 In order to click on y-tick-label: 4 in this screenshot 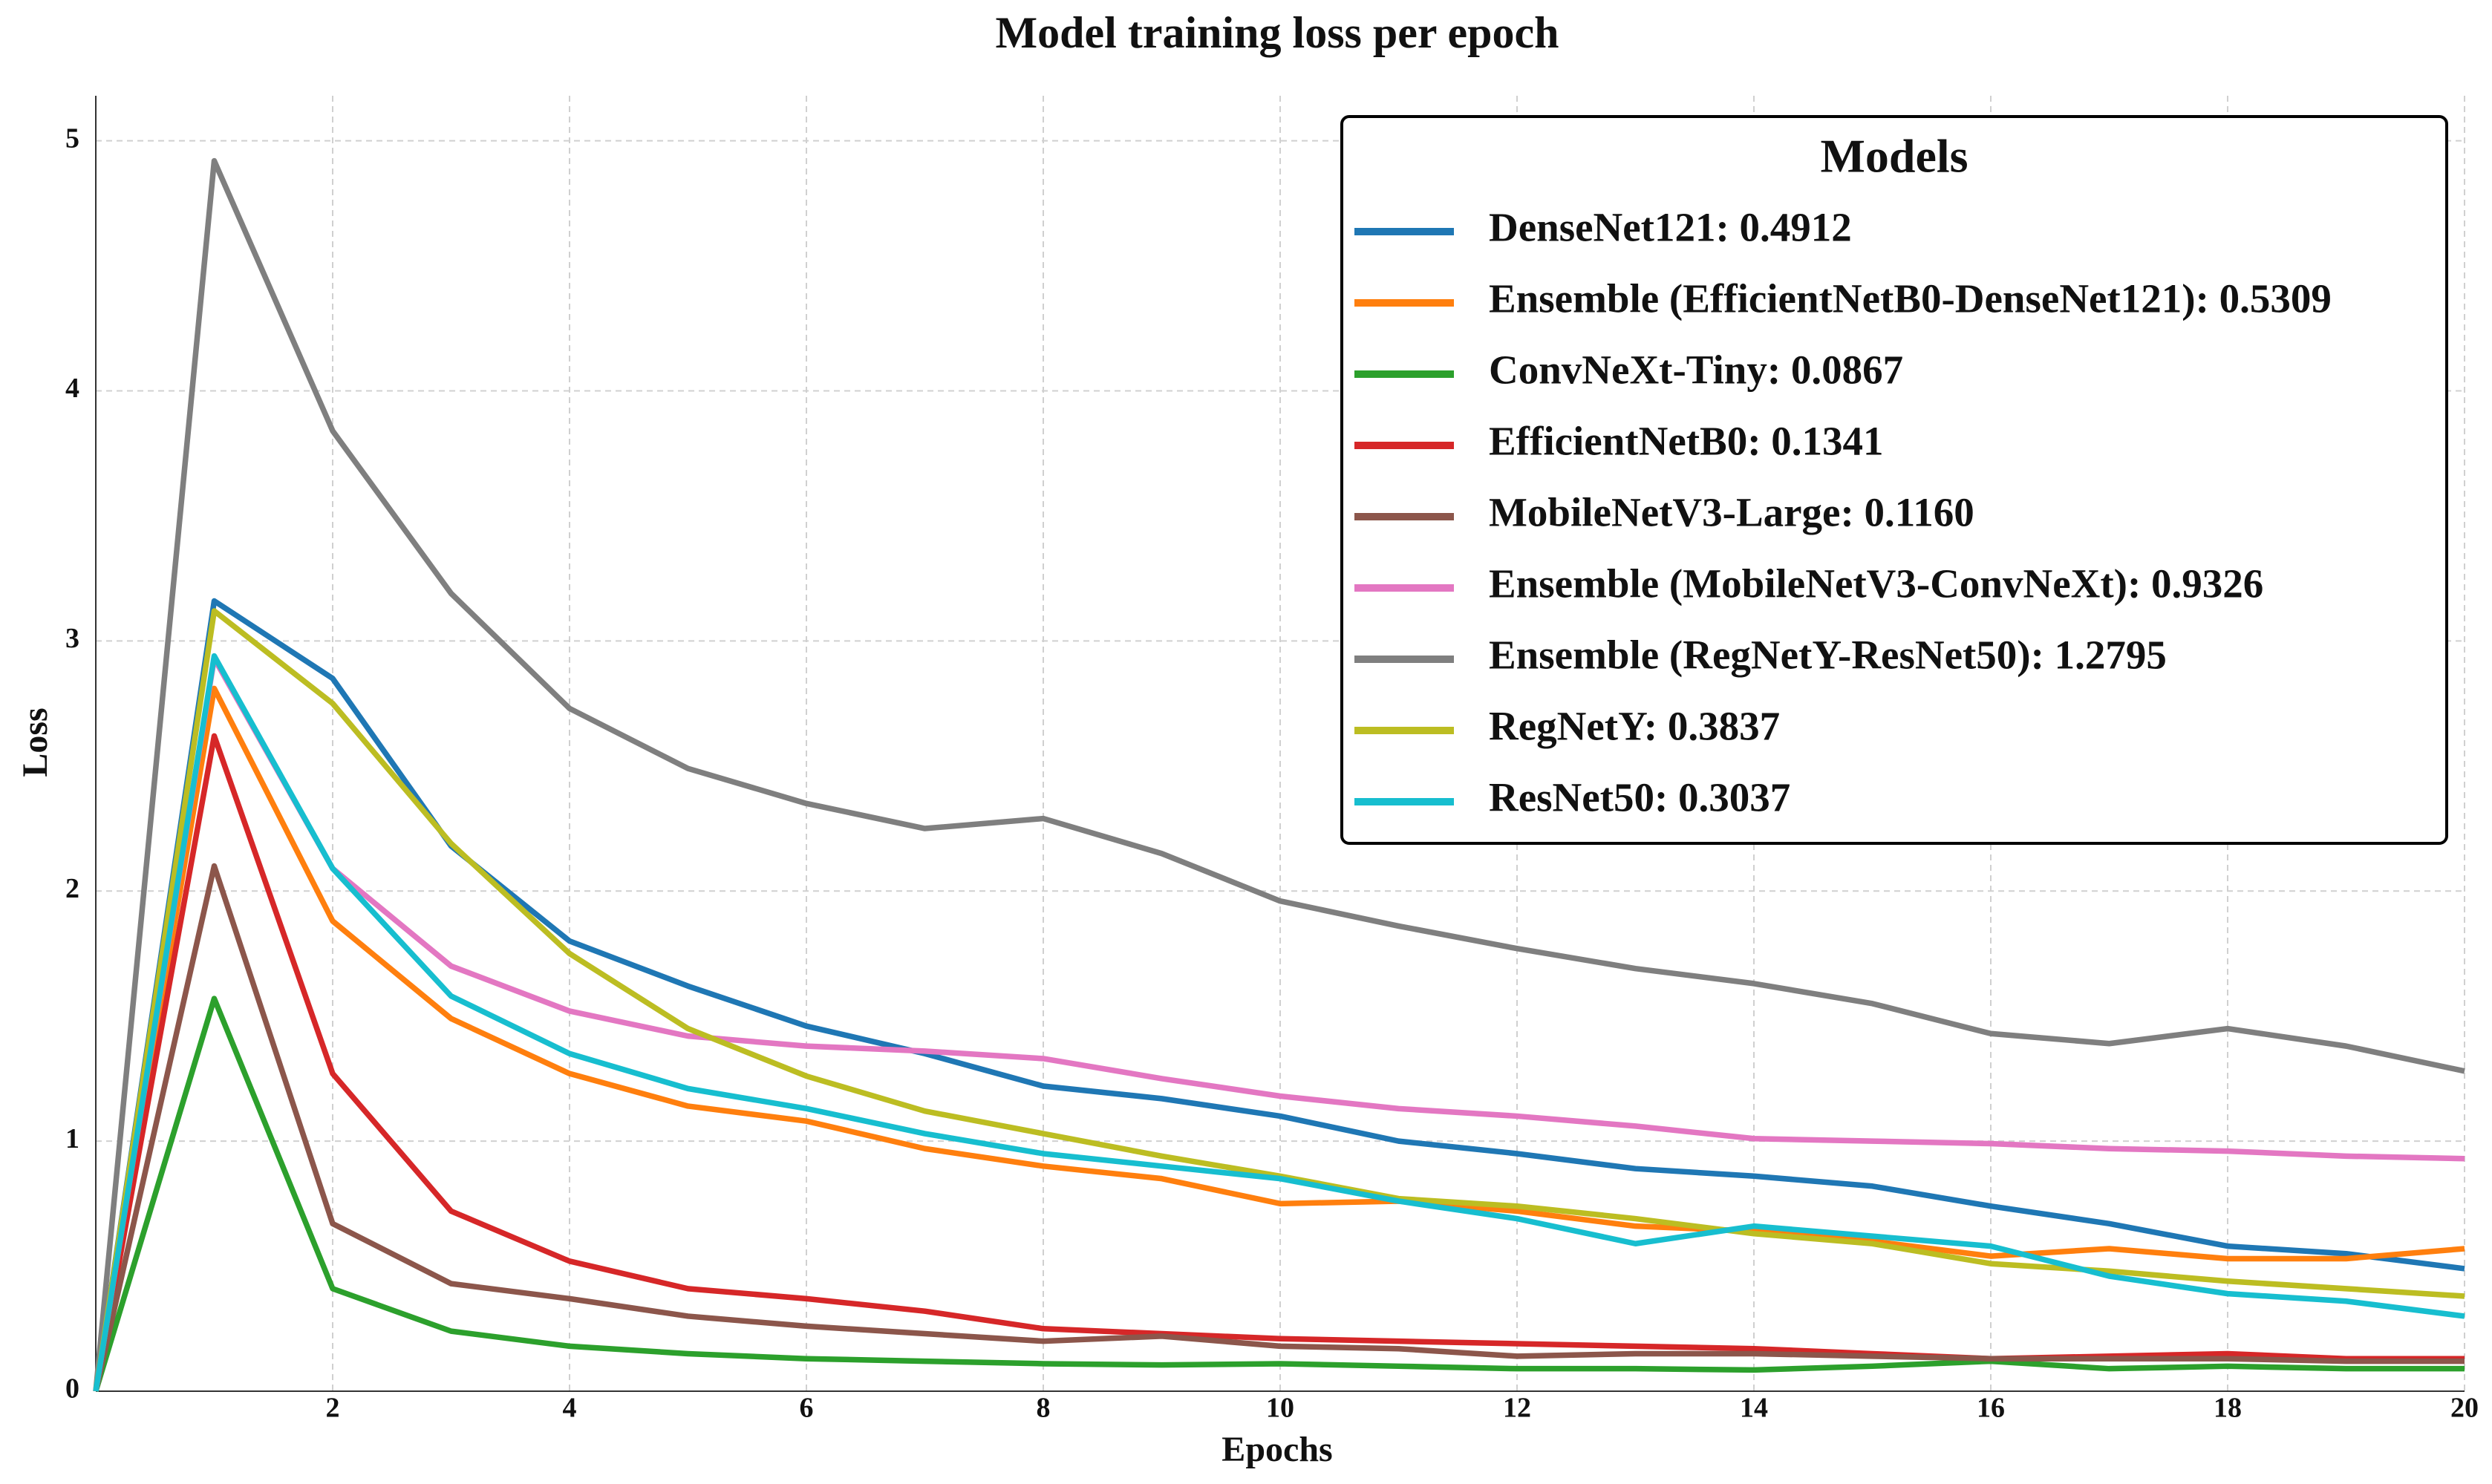, I will do `click(72, 388)`.